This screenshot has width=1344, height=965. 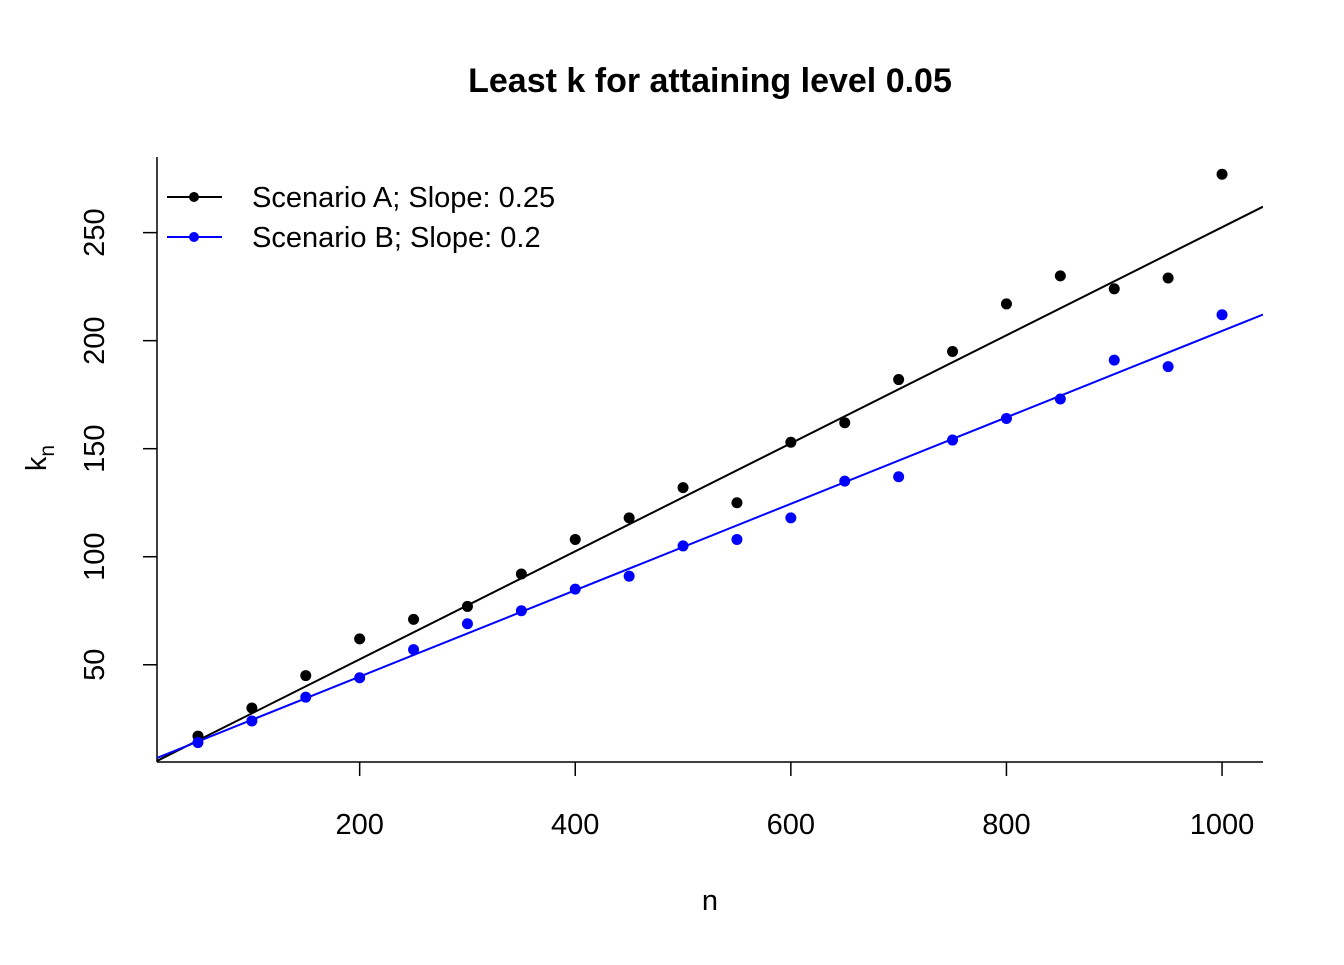 What do you see at coordinates (791, 825) in the screenshot?
I see `x-tick-label: 600` at bounding box center [791, 825].